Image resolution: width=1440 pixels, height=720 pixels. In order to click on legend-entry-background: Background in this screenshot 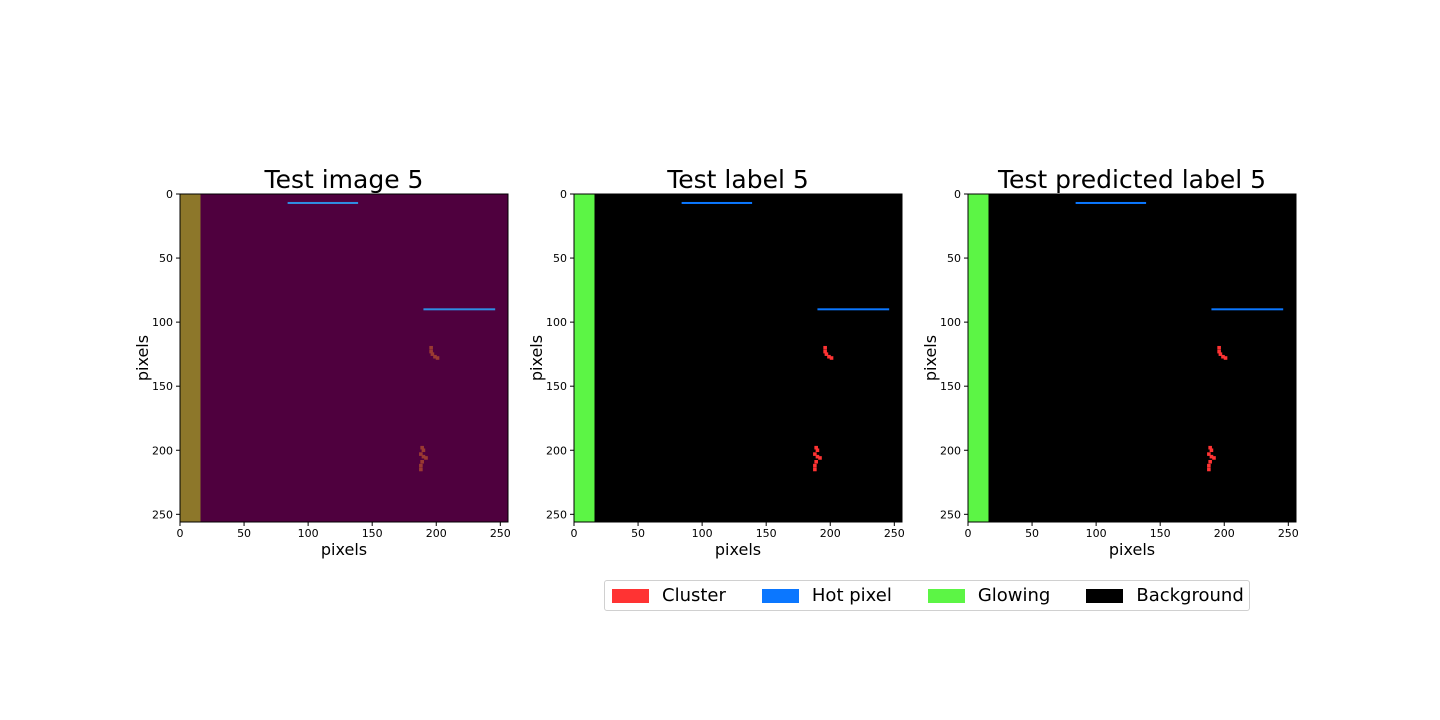, I will do `click(1165, 595)`.